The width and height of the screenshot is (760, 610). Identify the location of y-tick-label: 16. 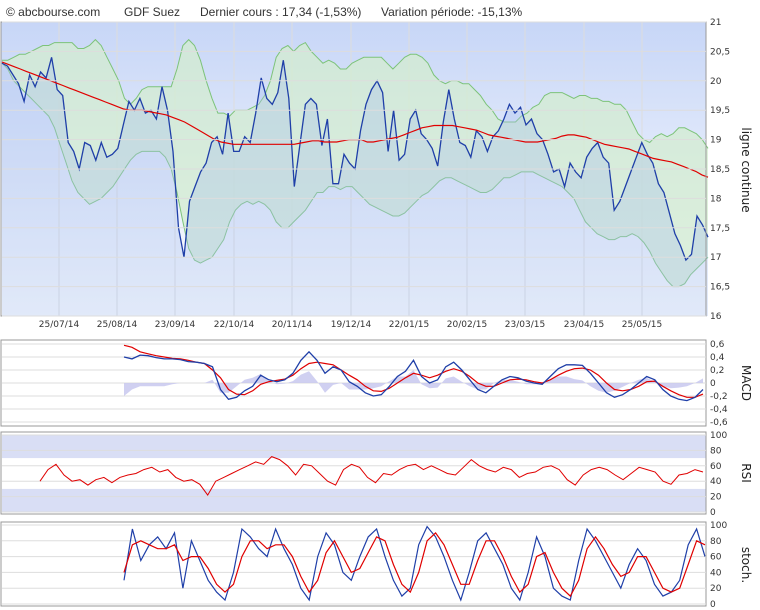
(716, 317).